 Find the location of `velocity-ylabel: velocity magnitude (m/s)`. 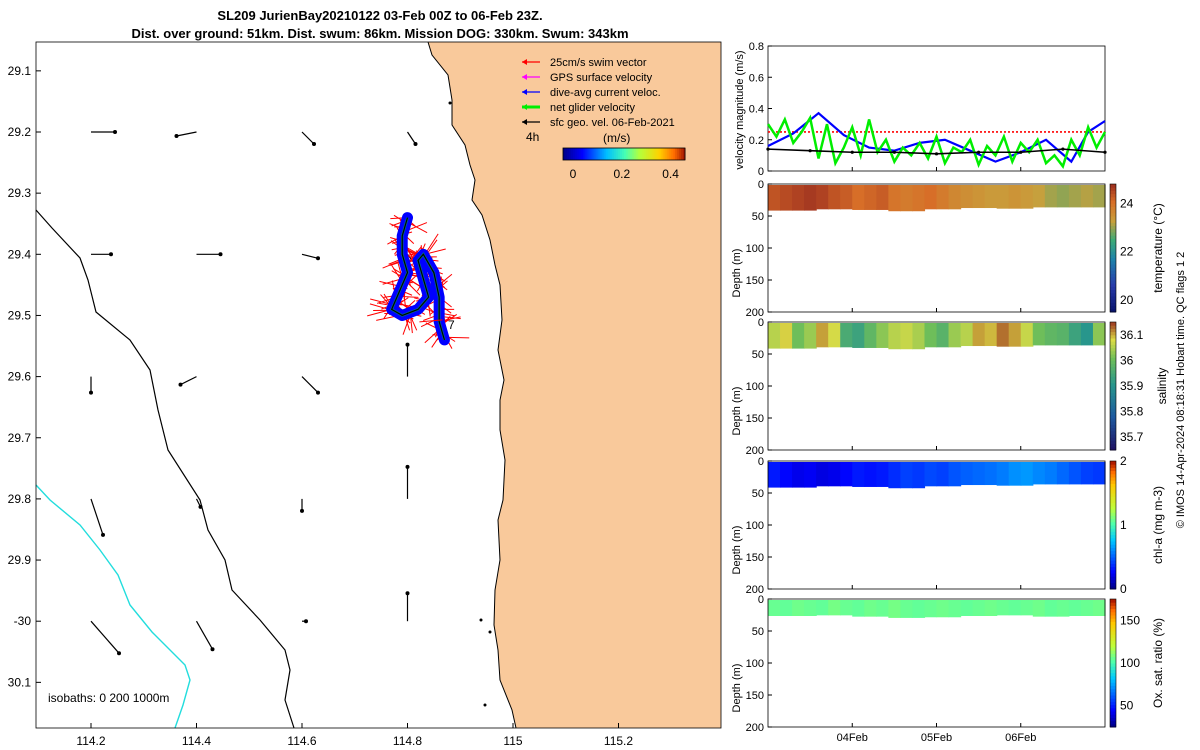

velocity-ylabel: velocity magnitude (m/s) is located at coordinates (740, 109).